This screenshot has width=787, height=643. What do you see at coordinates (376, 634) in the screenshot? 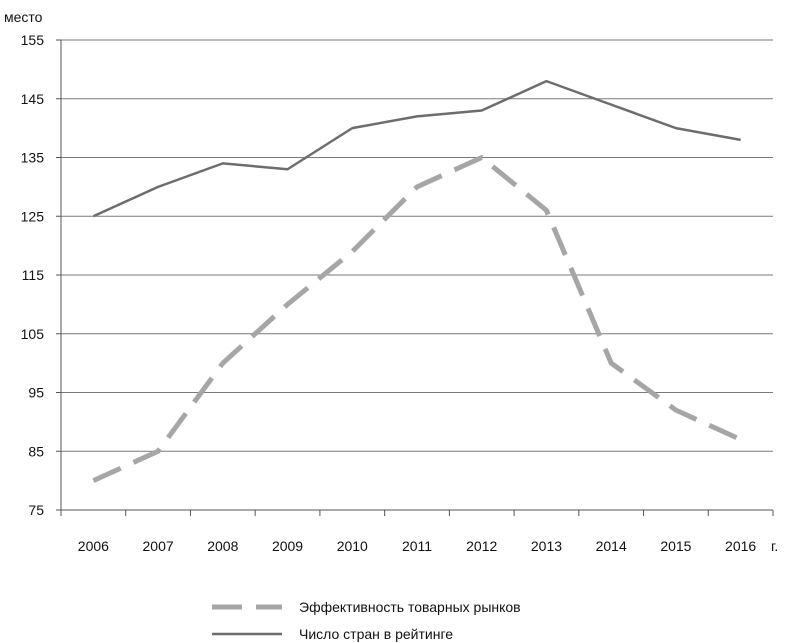
I see `legend-label-1: Число стран в рейтинге` at bounding box center [376, 634].